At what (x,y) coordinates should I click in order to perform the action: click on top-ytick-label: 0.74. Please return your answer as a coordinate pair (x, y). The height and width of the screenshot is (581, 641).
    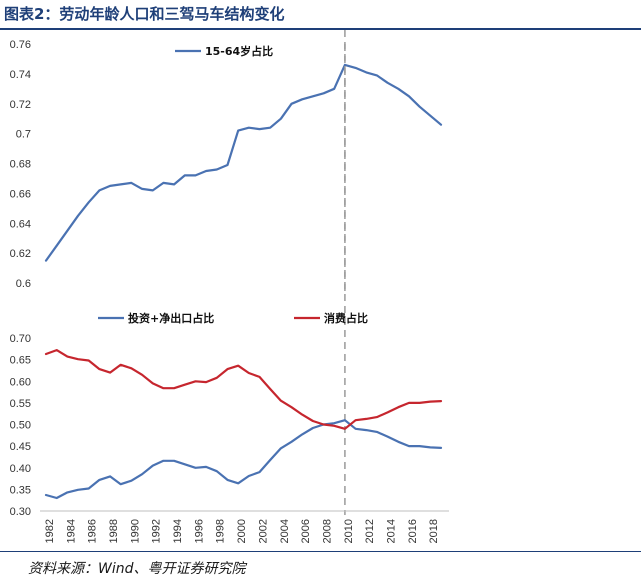
    Looking at the image, I should click on (20, 75).